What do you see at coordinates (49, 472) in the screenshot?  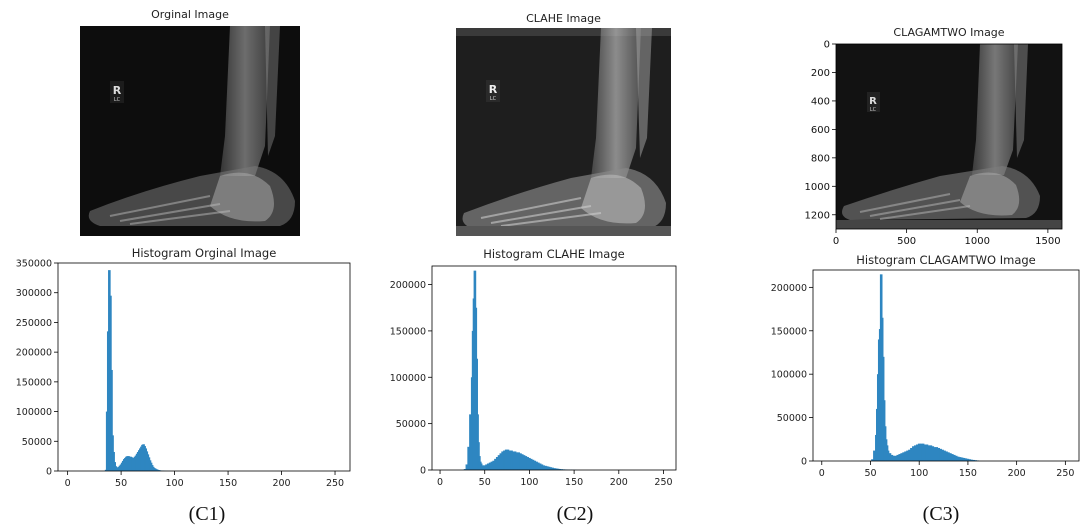 I see `y-tick-label: 0` at bounding box center [49, 472].